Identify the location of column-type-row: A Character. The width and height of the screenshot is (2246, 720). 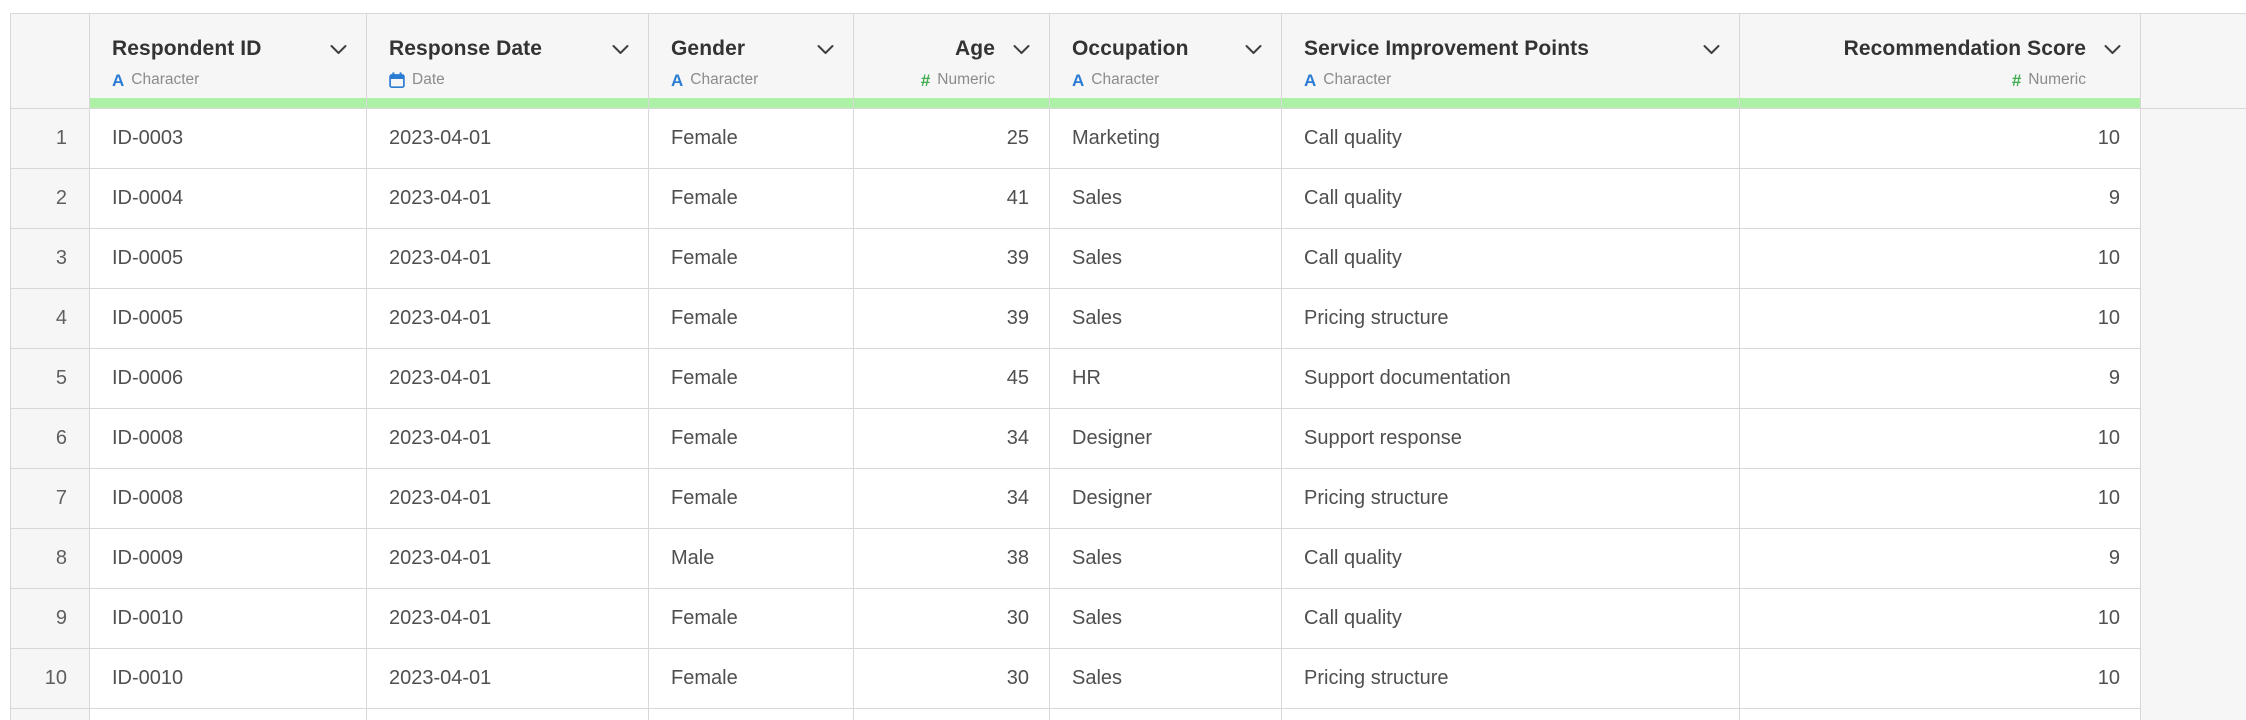
(751, 80).